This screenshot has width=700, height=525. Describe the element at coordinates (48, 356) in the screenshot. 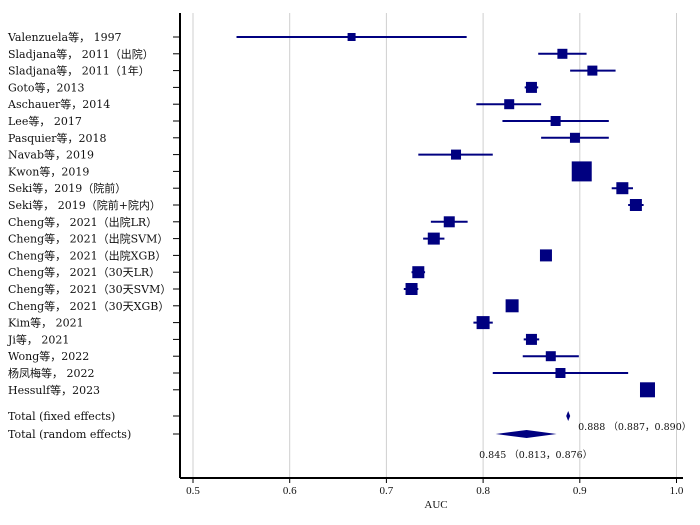

I see `study-label: Wong等，2022` at that location.